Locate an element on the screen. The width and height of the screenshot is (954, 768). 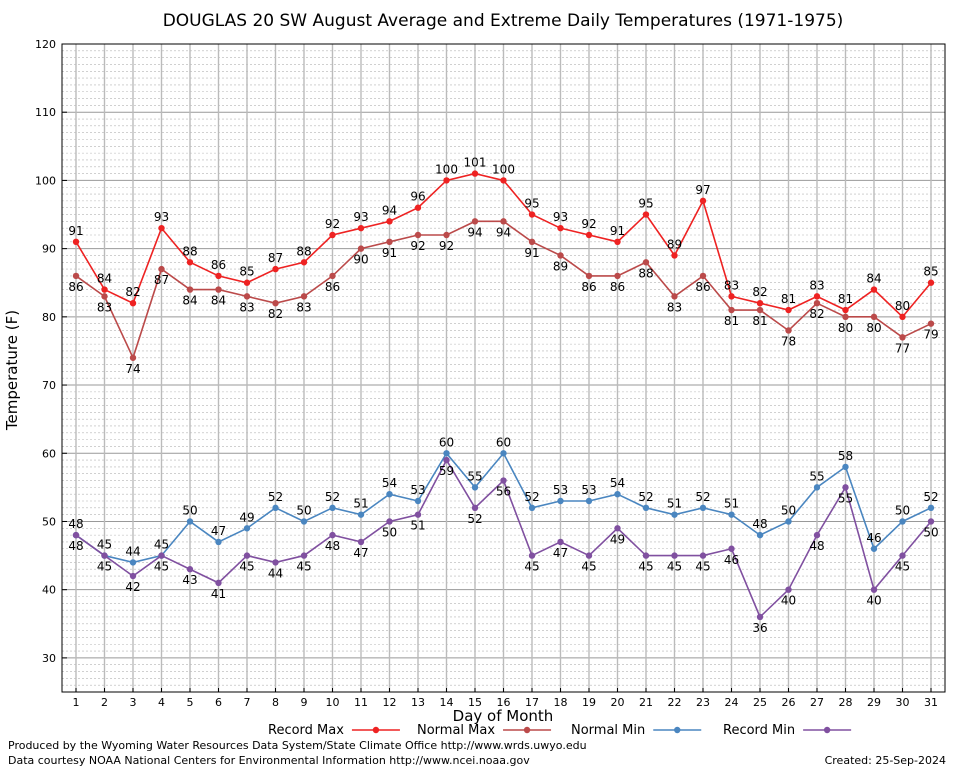
data-label: 101 is located at coordinates (475, 163).